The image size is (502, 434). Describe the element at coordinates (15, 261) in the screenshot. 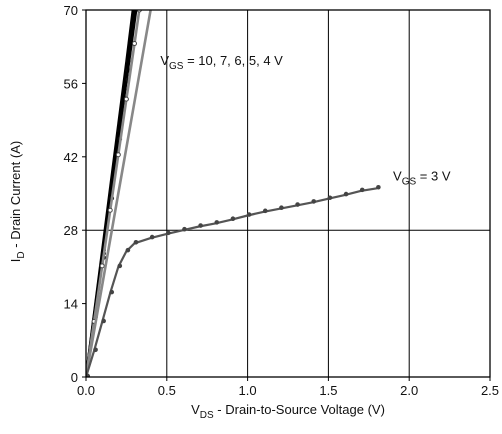

I see `y-axis-label-prefix: I` at that location.